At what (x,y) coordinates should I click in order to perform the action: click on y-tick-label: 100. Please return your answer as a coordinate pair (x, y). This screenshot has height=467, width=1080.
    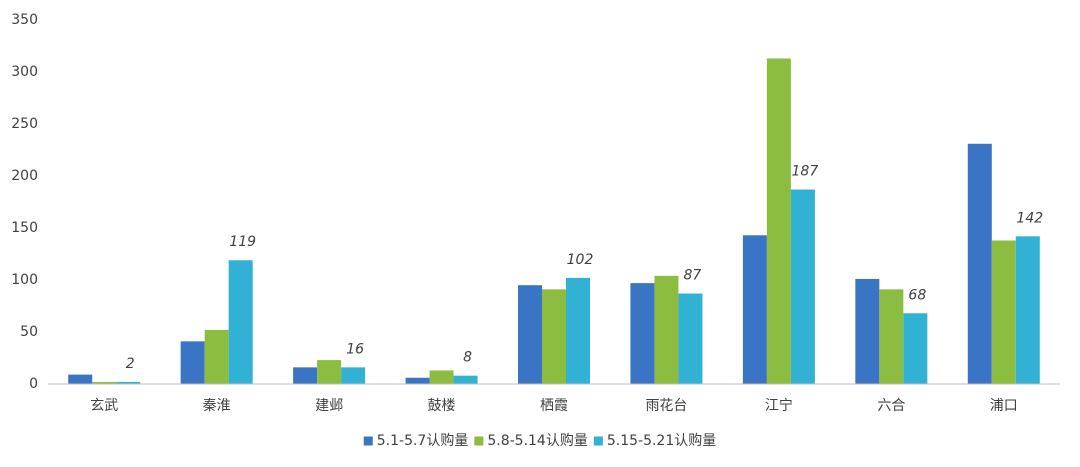
    Looking at the image, I should click on (24, 280).